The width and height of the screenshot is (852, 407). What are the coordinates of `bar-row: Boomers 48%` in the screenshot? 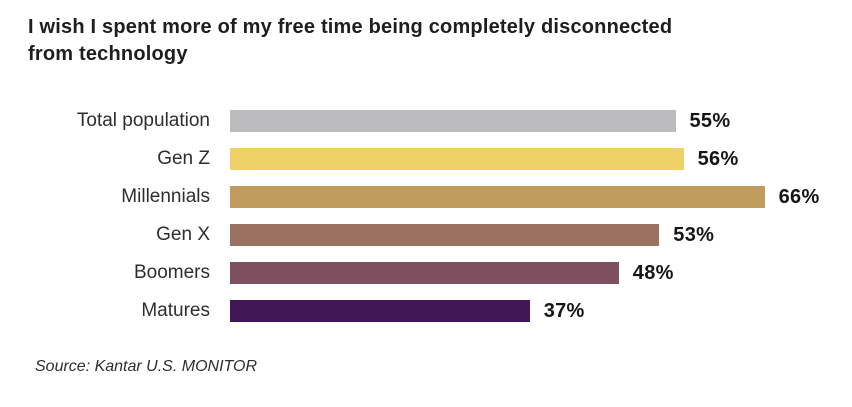 It's located at (426, 273).